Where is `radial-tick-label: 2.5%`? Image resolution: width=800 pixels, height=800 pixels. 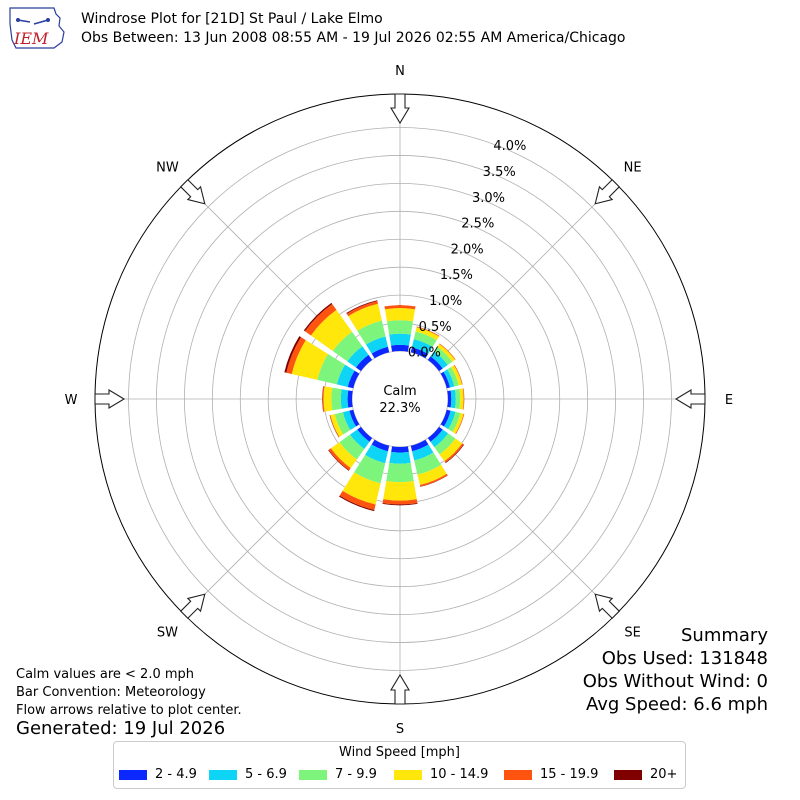
radial-tick-label: 2.5% is located at coordinates (477, 224).